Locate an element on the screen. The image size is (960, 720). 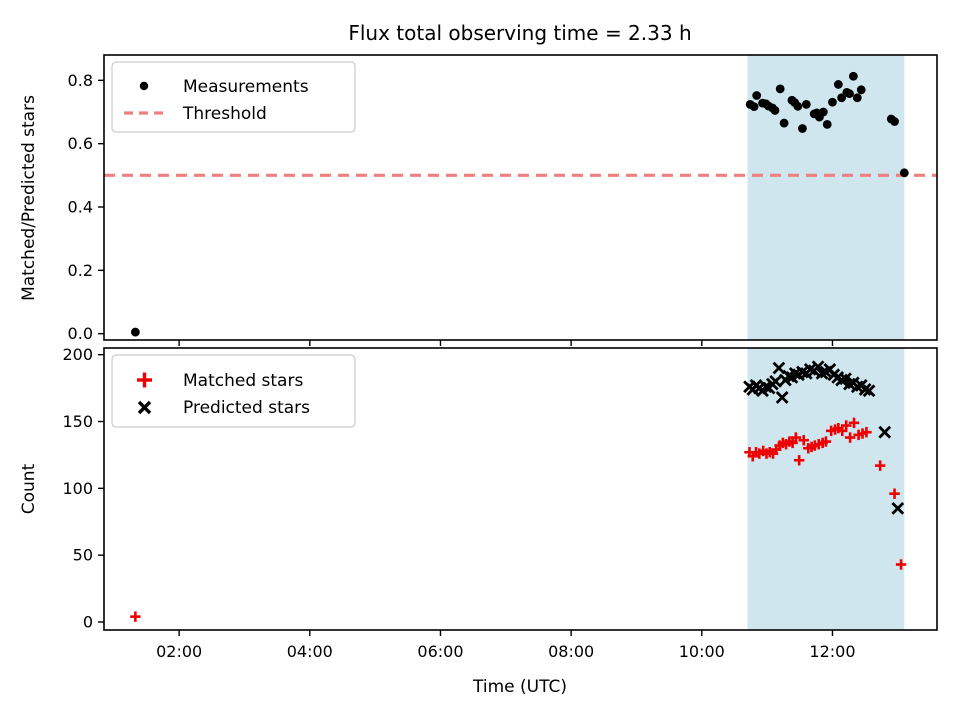
observing-window-shading-bottom is located at coordinates (826, 489).